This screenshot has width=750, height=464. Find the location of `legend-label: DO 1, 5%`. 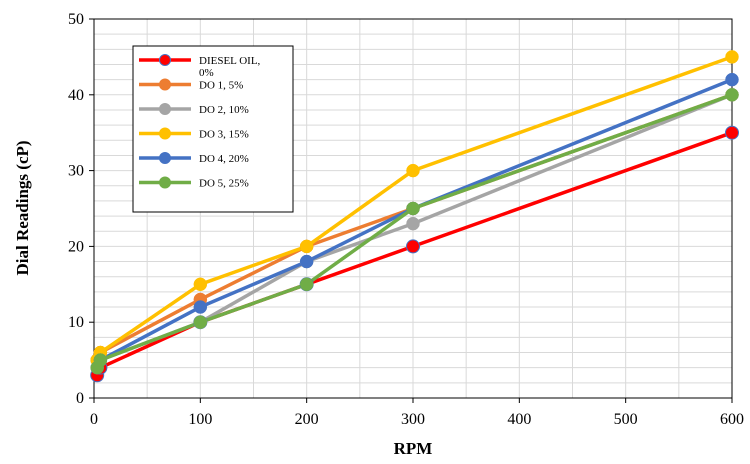

legend-label: DO 1, 5% is located at coordinates (221, 86).